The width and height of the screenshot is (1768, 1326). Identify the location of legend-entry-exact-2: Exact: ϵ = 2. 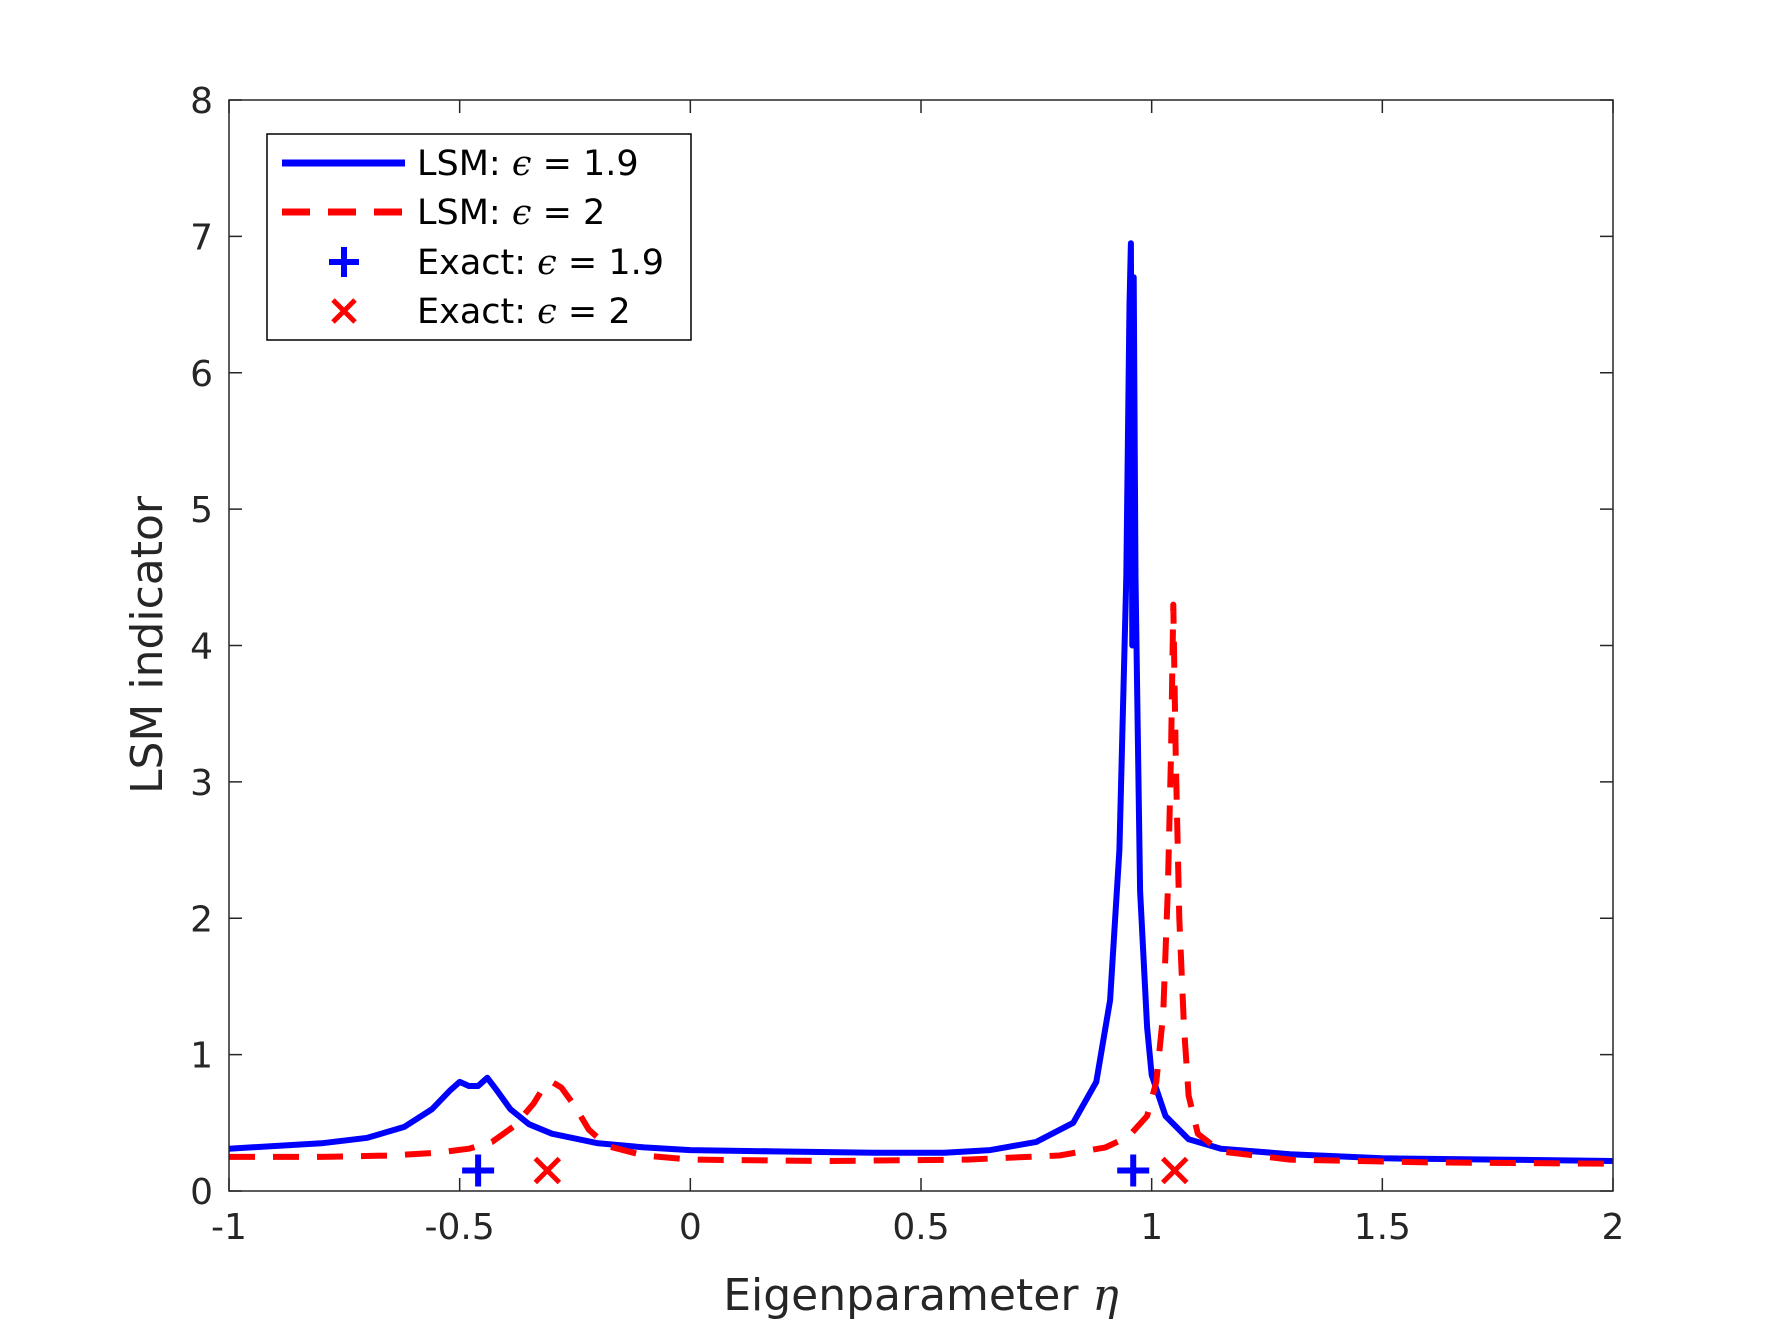
(481, 312).